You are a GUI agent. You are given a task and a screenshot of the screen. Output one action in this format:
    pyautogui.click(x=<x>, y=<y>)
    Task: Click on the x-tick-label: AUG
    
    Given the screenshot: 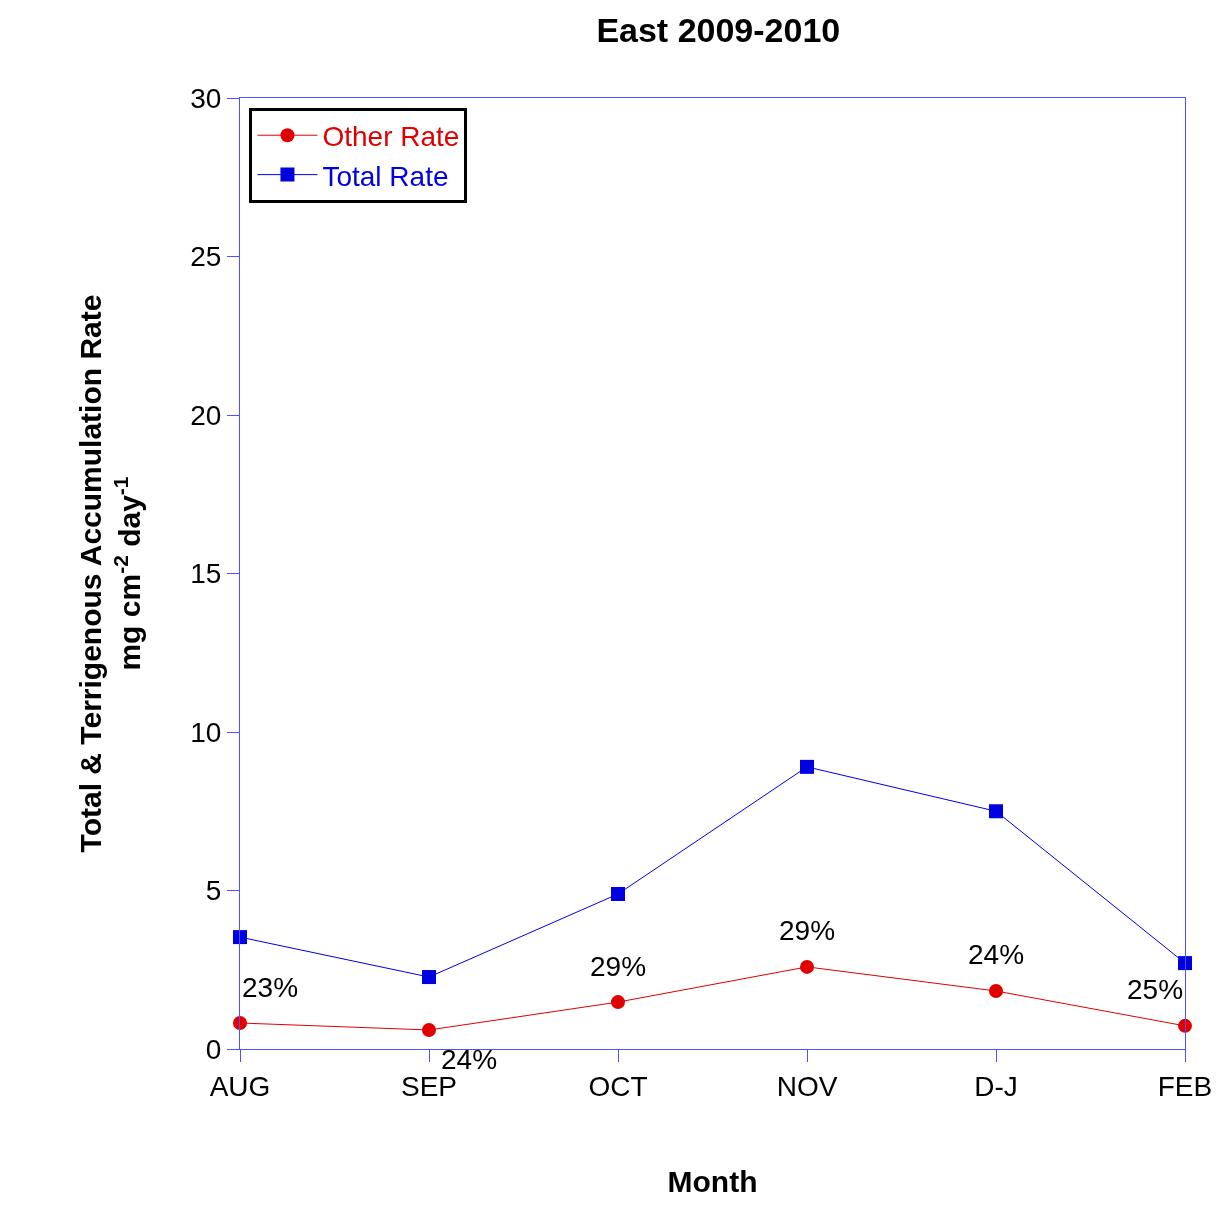 What is the action you would take?
    pyautogui.click(x=240, y=1086)
    